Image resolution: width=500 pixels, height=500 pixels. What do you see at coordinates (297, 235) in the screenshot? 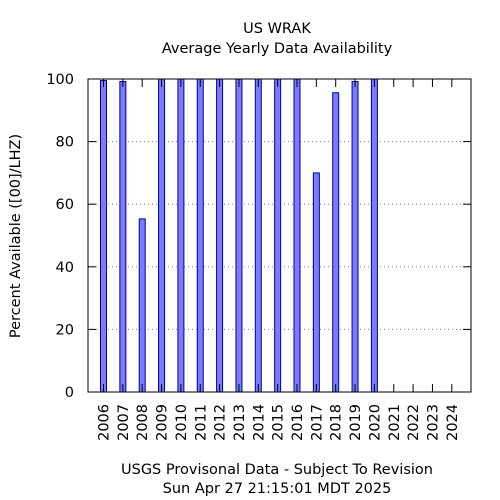
I see `bar-2016` at bounding box center [297, 235].